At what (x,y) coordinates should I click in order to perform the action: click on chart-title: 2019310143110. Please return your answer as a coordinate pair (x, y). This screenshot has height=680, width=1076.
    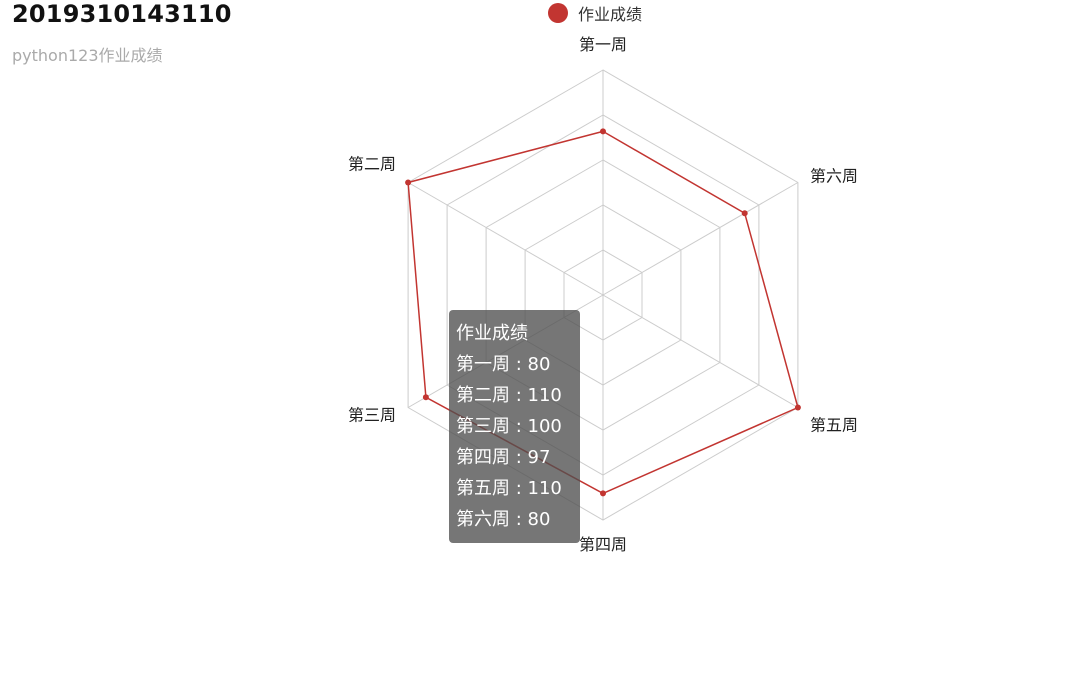
    Looking at the image, I should click on (122, 14).